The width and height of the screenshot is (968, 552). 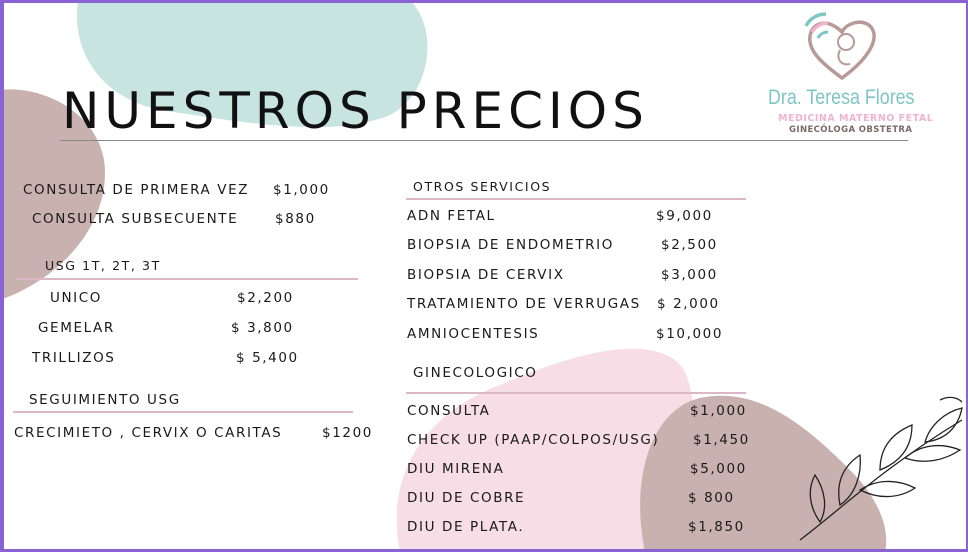 I want to click on item-label: DIU DE PLATA., so click(x=466, y=527).